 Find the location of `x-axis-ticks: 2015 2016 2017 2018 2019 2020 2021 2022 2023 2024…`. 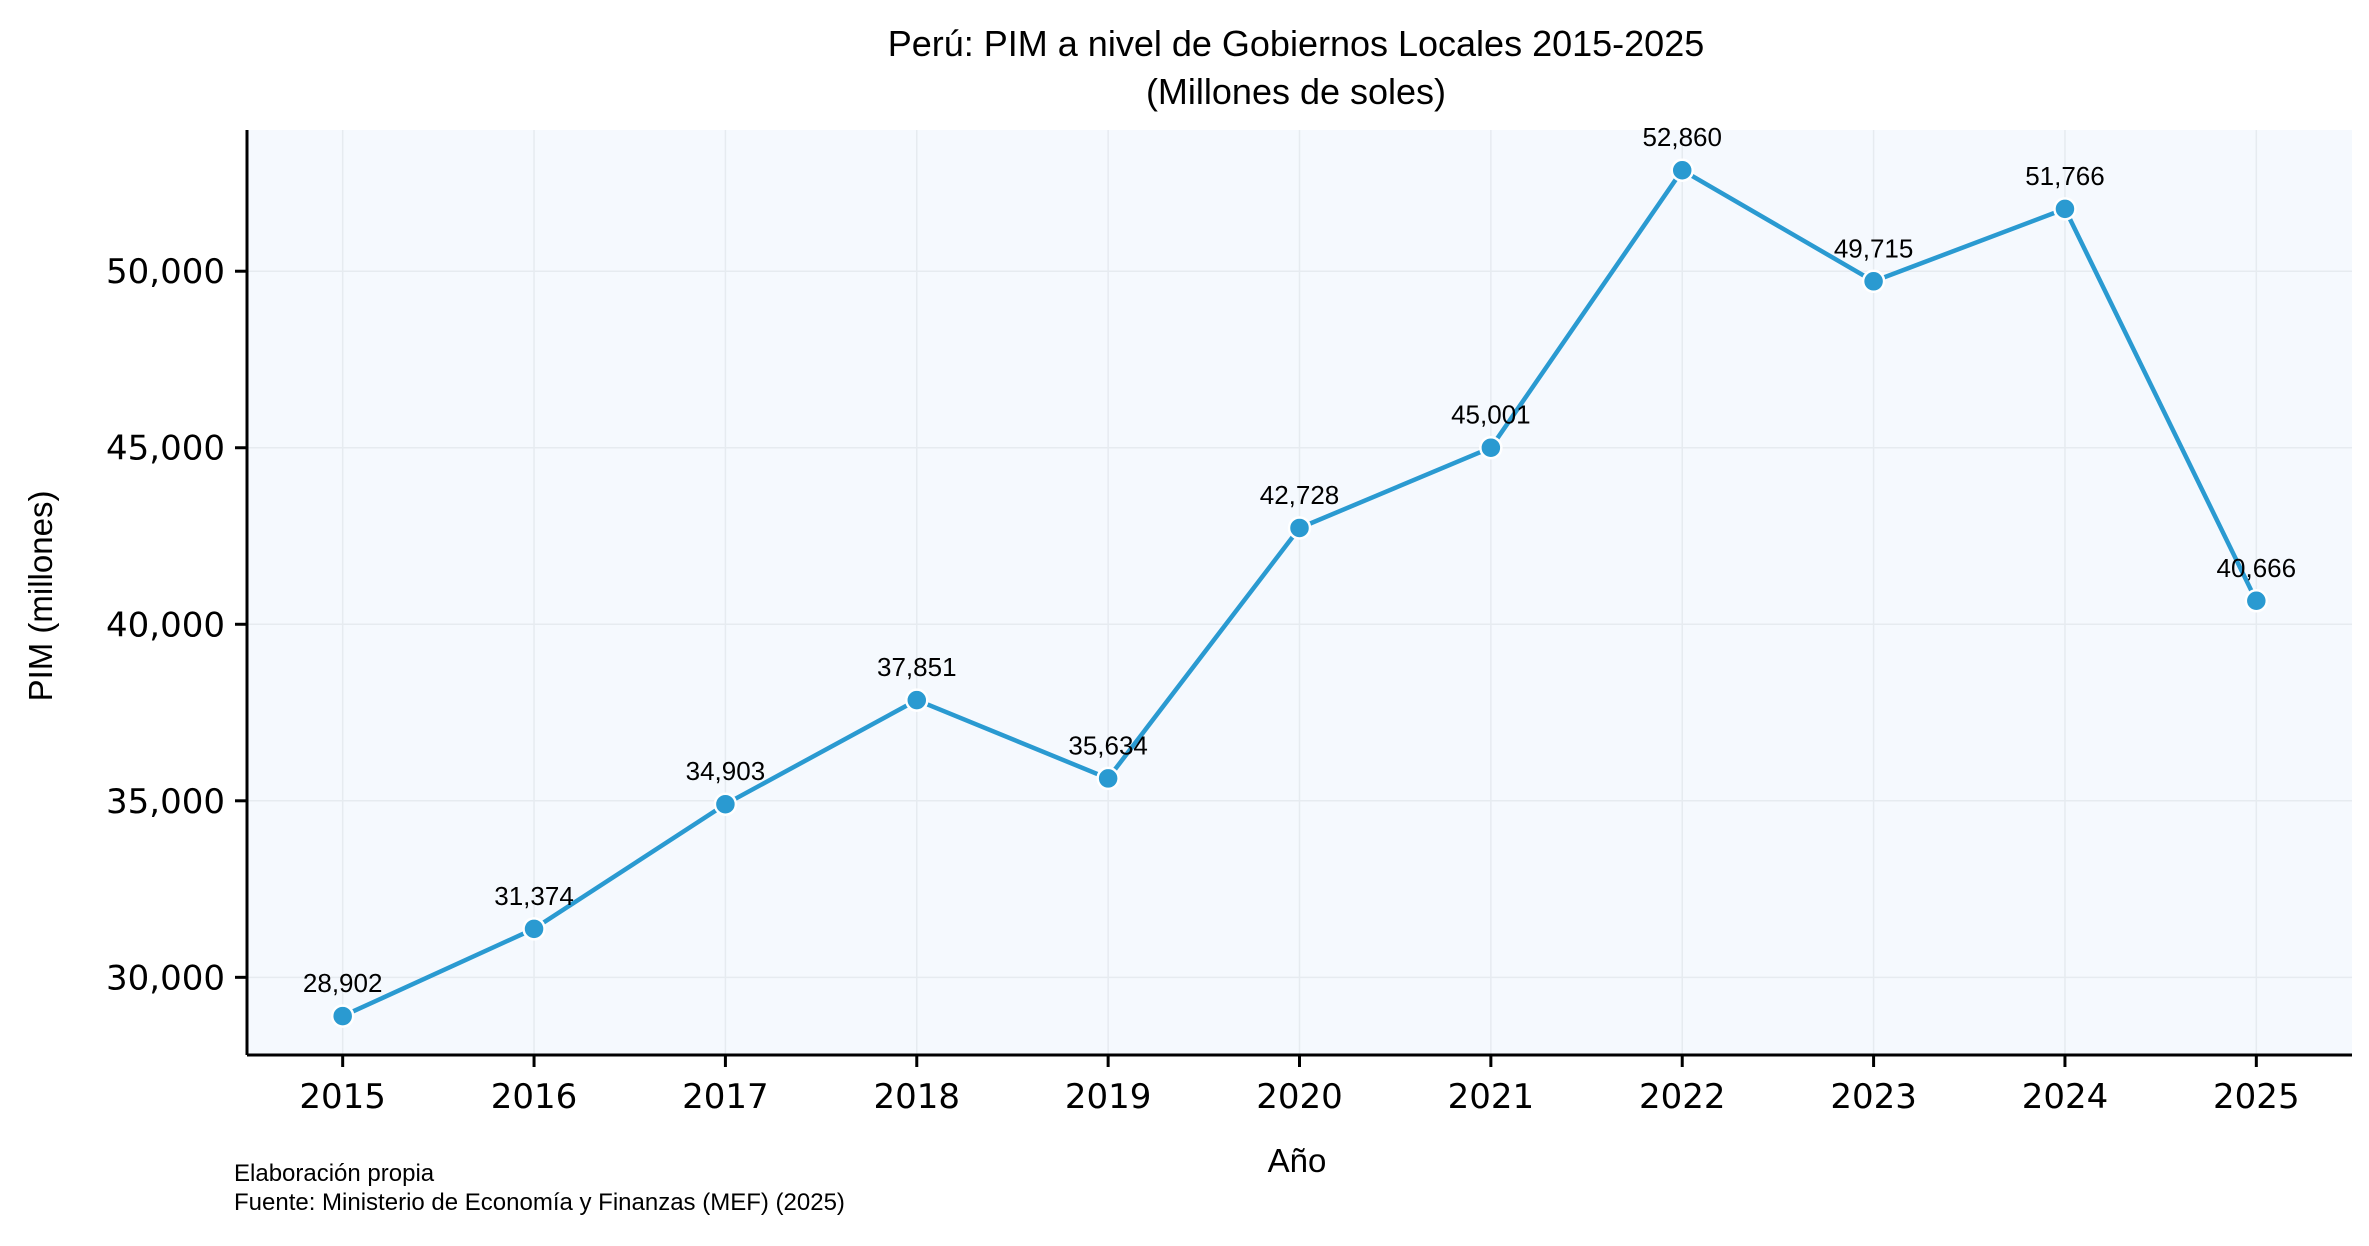

x-axis-ticks: 2015 2016 2017 2018 2019 2020 2021 2022 2023 2024… is located at coordinates (1299, 1086).